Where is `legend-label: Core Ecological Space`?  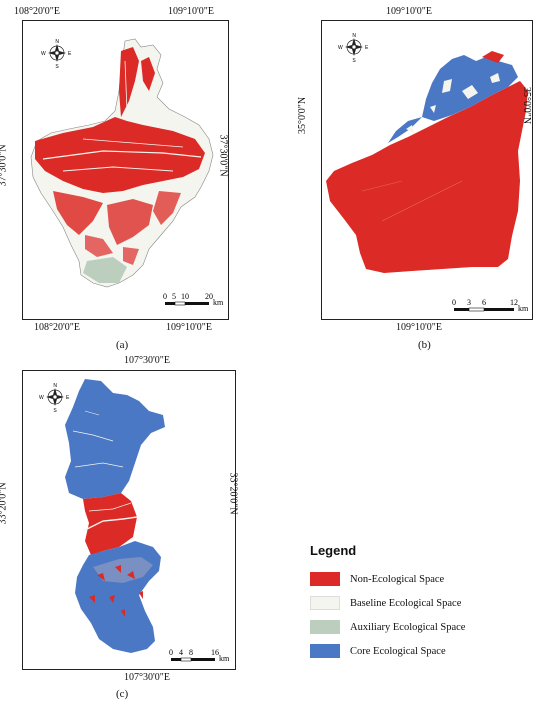
legend-label: Core Ecological Space is located at coordinates (398, 651).